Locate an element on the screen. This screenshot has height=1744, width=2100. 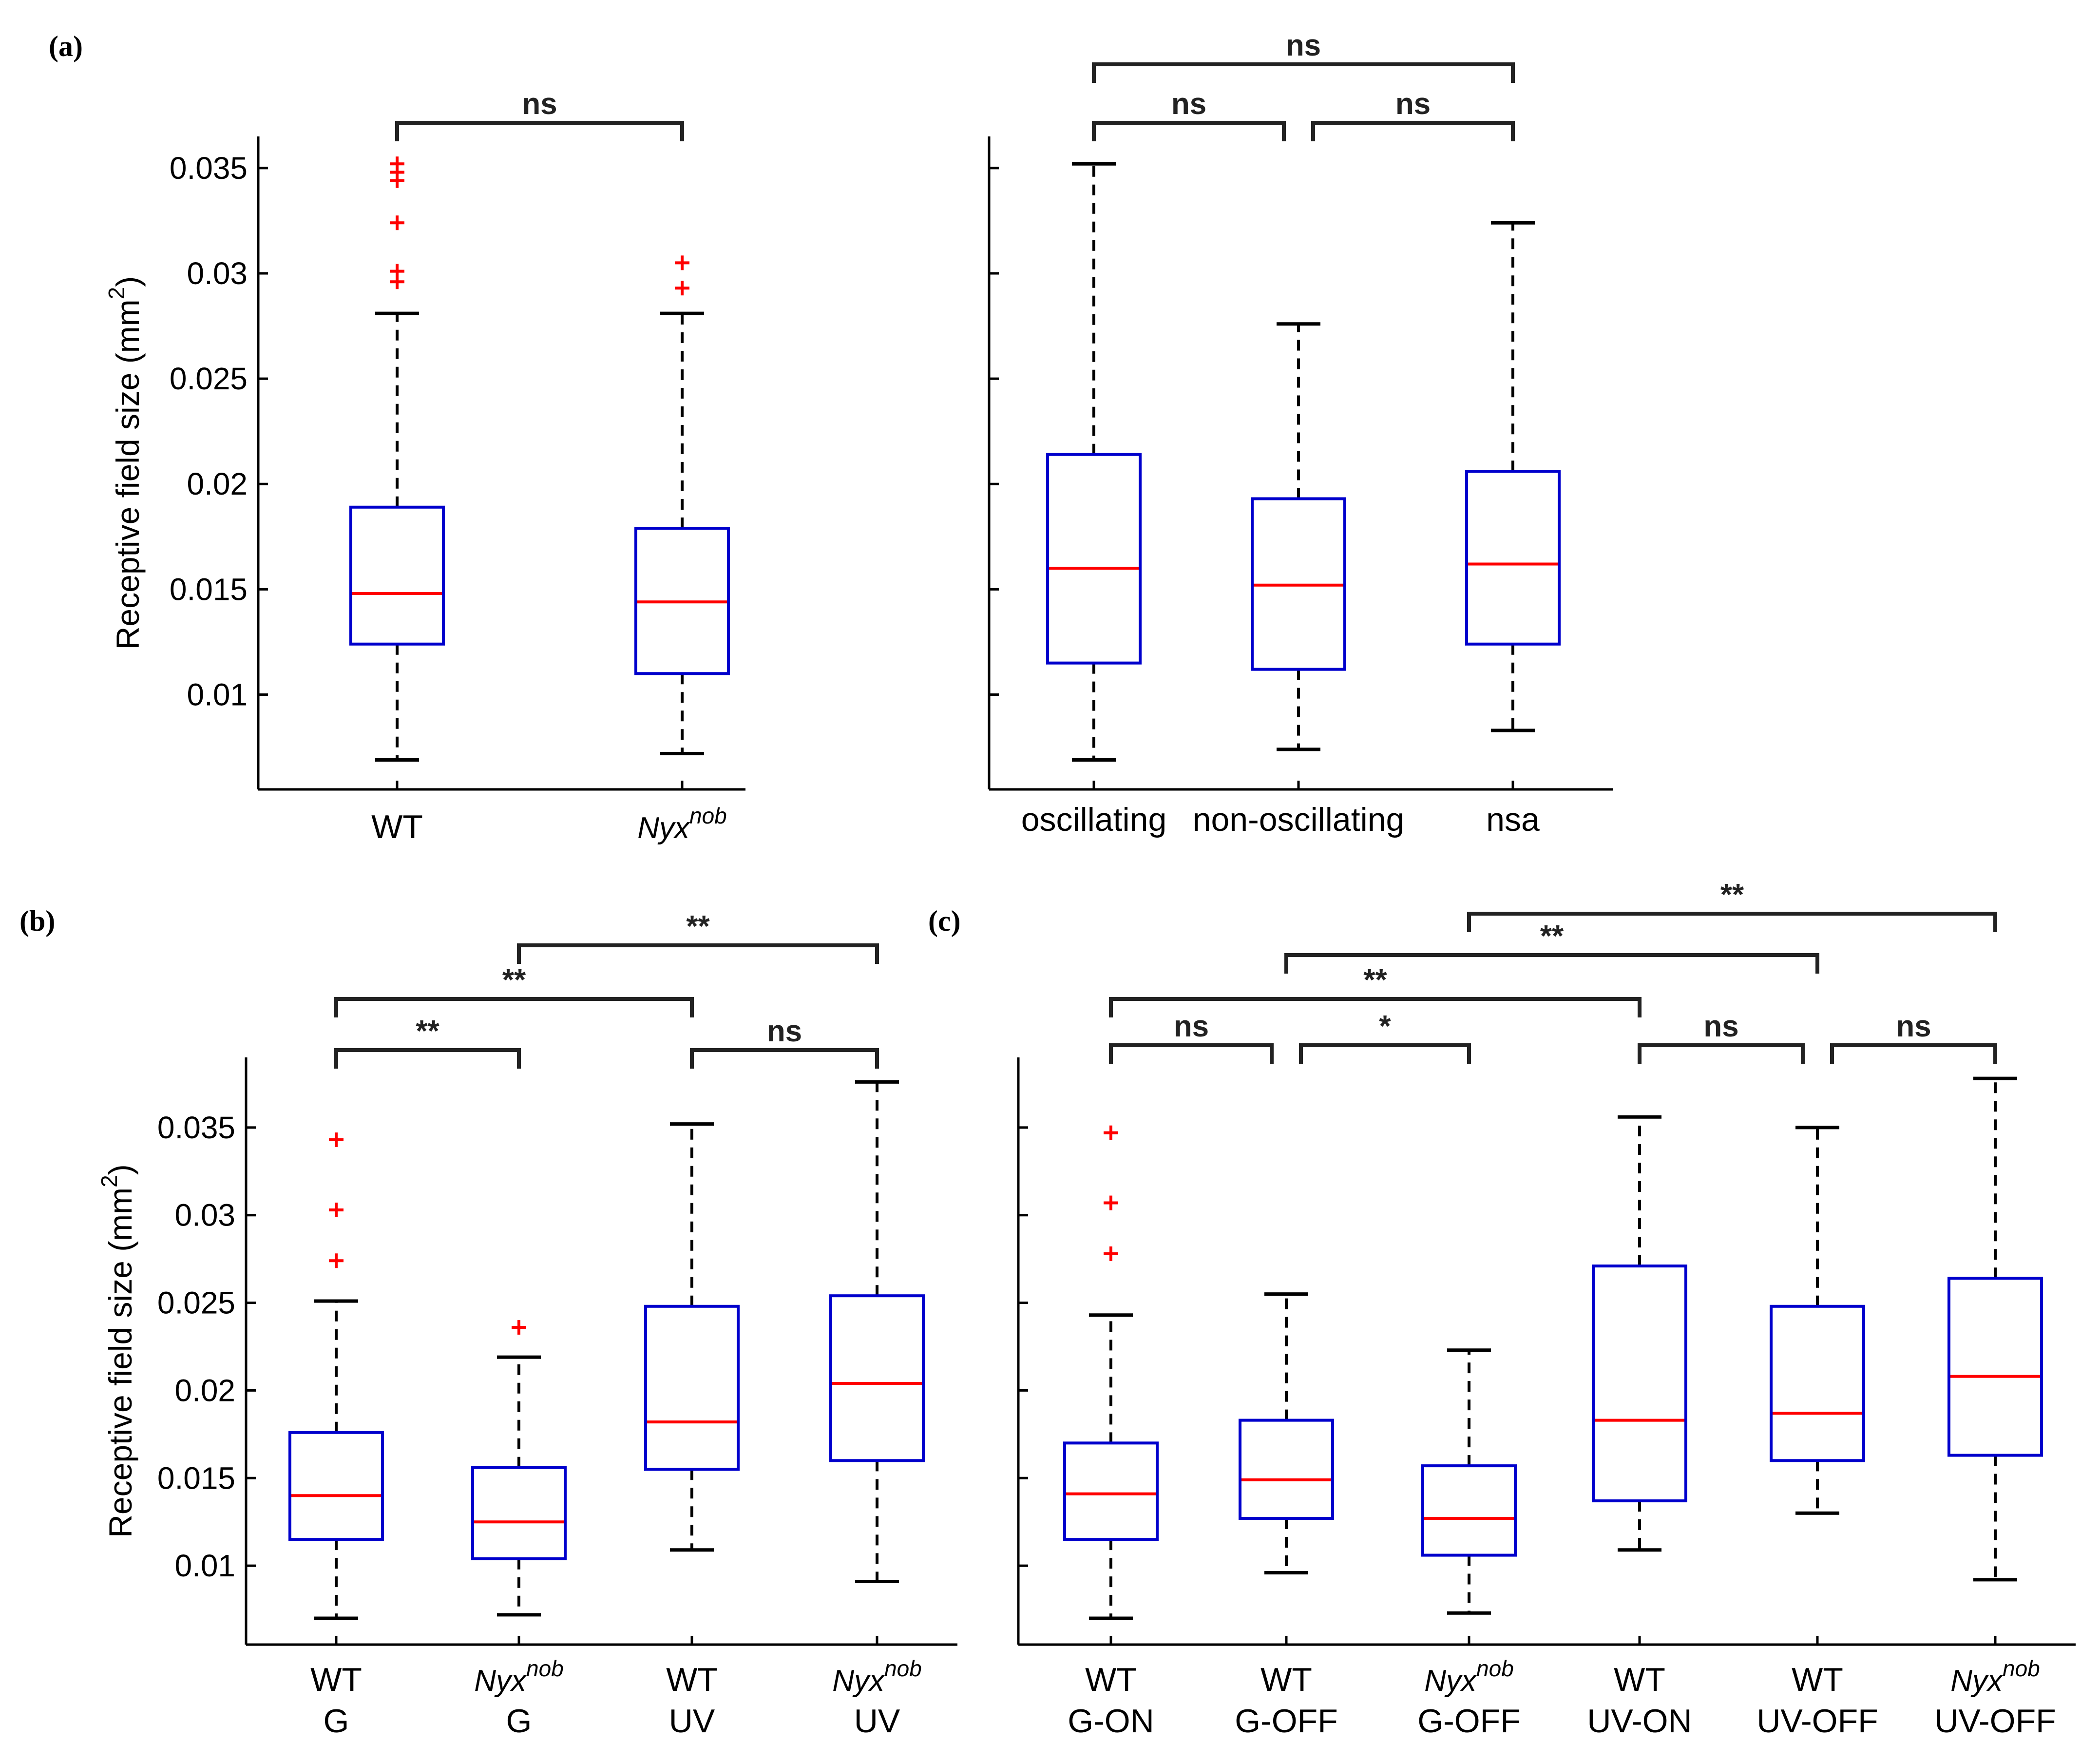
y-tick-label: 0.015 is located at coordinates (209, 589).